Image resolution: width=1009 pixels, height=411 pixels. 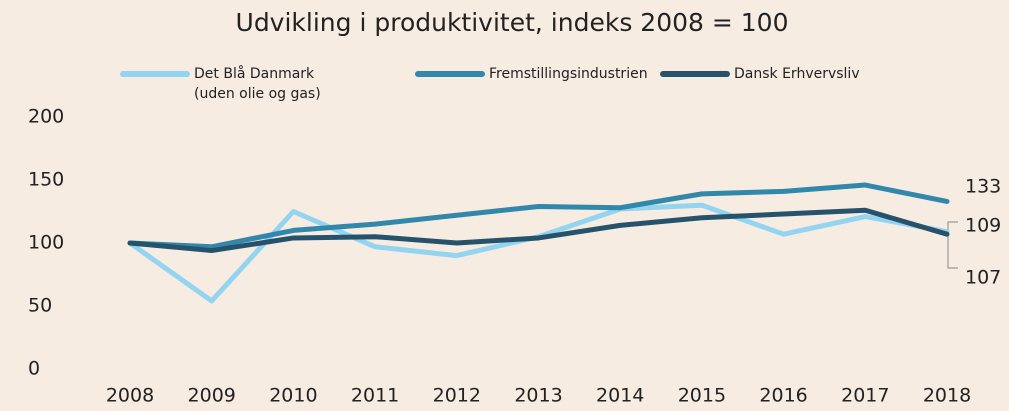 I want to click on end-label: 133, so click(x=983, y=187).